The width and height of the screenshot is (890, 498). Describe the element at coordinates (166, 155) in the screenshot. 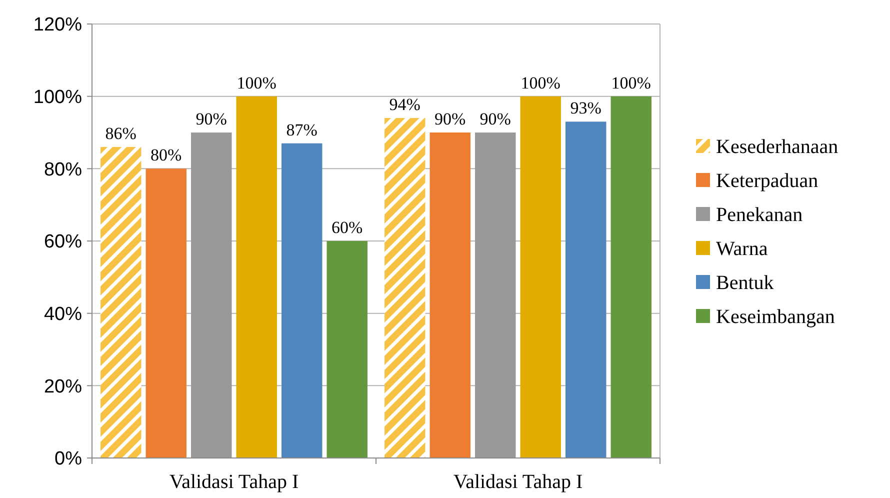

I see `data-label: 80%` at that location.